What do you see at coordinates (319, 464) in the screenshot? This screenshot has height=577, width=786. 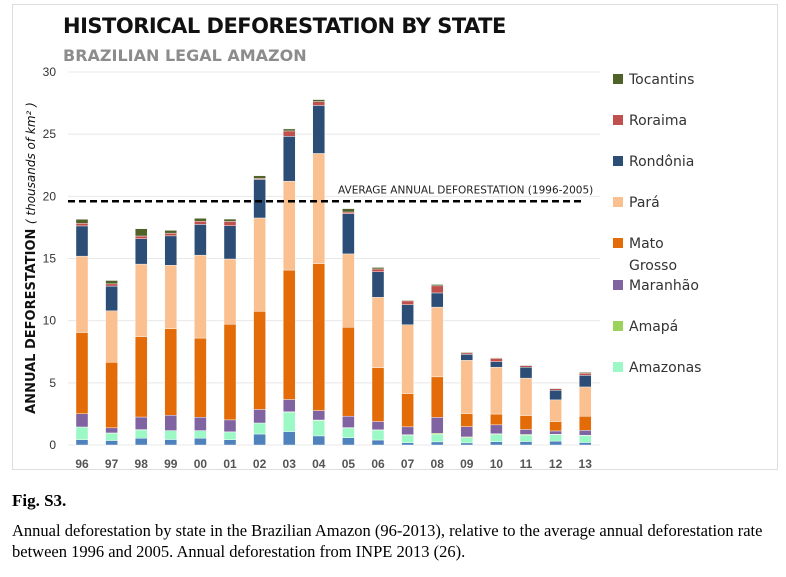 I see `x-tick-label: 04` at bounding box center [319, 464].